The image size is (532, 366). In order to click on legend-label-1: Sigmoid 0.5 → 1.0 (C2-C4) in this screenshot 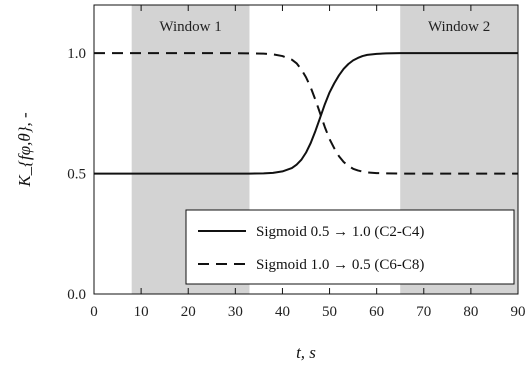, I will do `click(340, 232)`.